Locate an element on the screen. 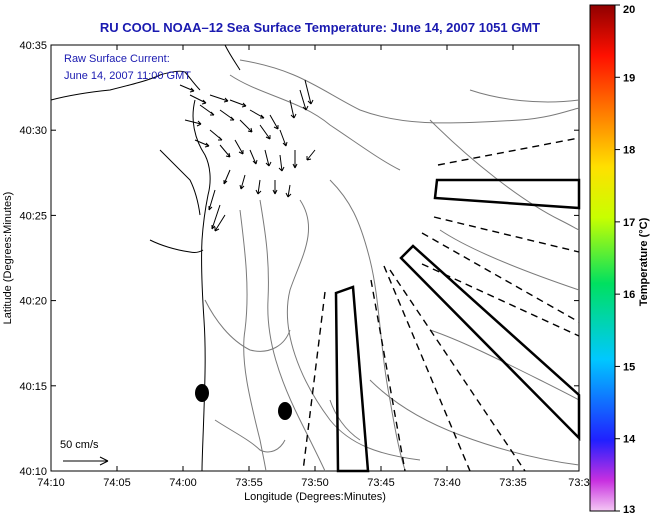  y-tick-label: 40:15 is located at coordinates (33, 387).